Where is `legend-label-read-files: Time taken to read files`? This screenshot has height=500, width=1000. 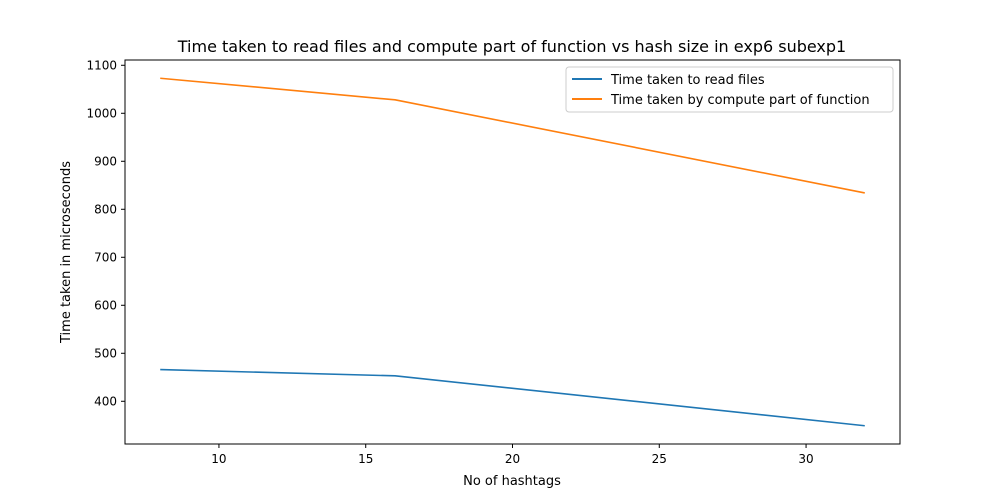 legend-label-read-files: Time taken to read files is located at coordinates (687, 80).